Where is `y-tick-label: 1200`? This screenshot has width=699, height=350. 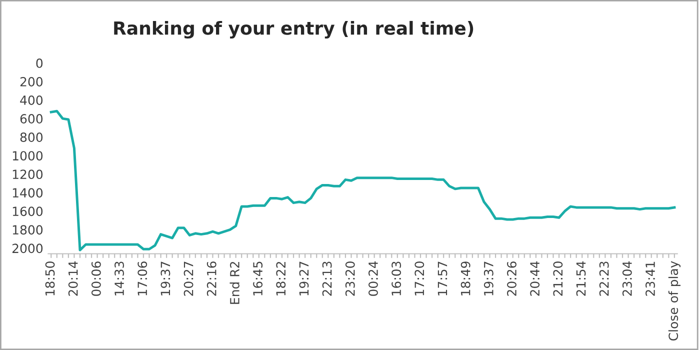
y-tick-label: 1200 is located at coordinates (27, 175).